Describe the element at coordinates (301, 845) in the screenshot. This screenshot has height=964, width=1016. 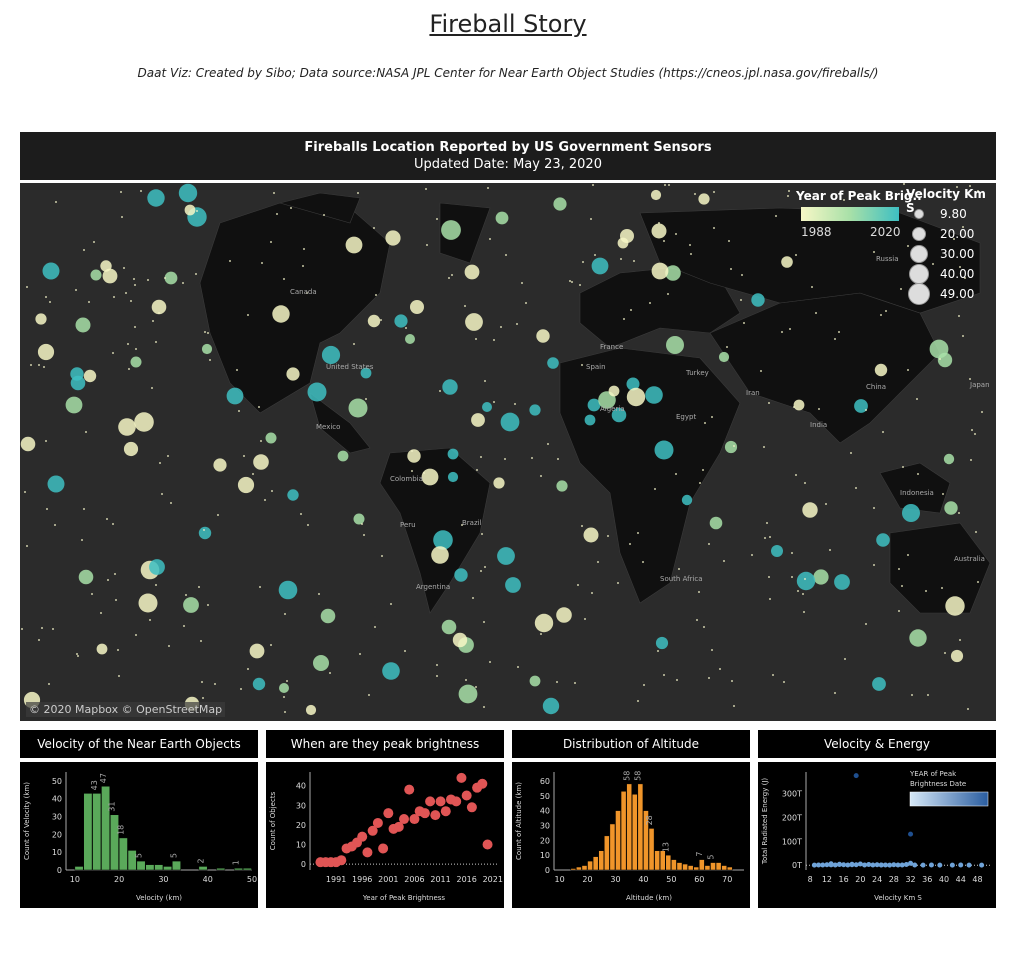
I see `y-tick-label: 10` at that location.